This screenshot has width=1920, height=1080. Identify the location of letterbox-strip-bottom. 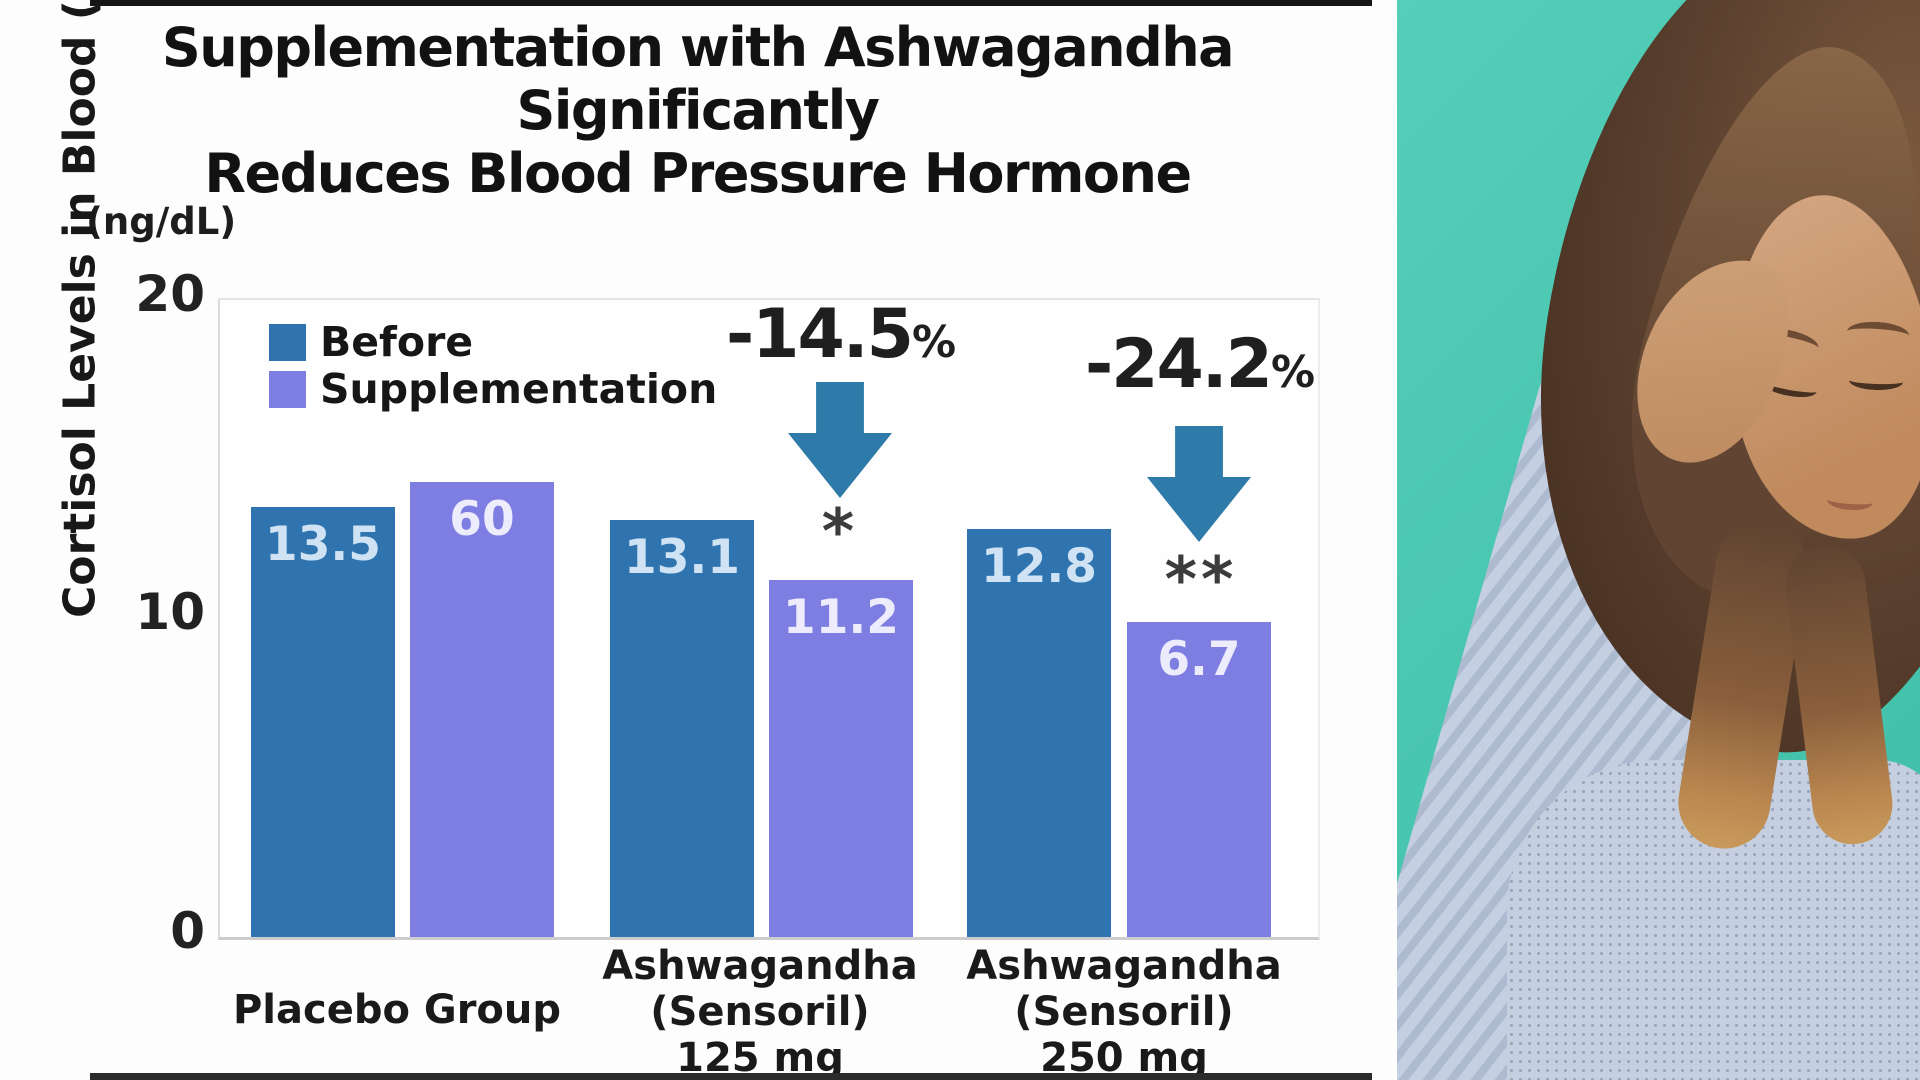
(731, 1076).